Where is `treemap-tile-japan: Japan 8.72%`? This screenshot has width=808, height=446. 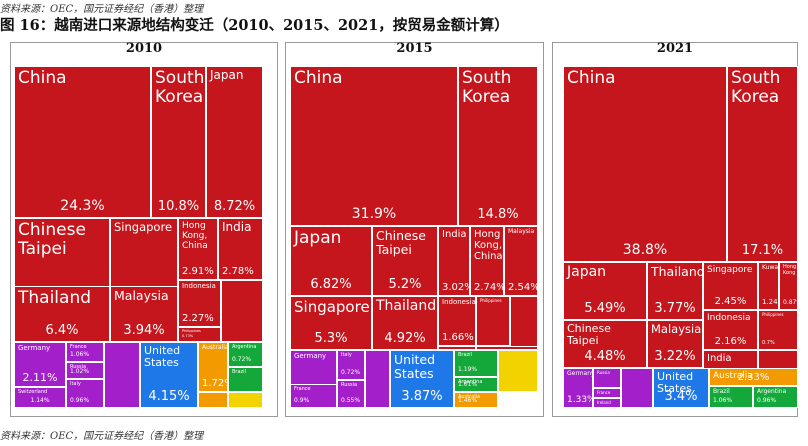 treemap-tile-japan: Japan 8.72% is located at coordinates (234, 142).